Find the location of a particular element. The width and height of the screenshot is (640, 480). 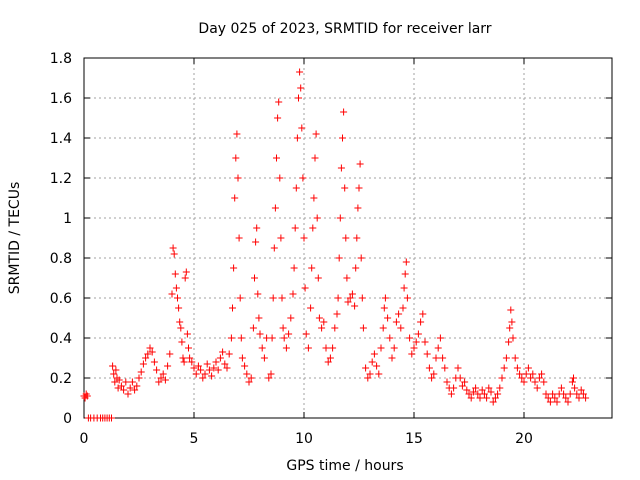

y-tick-label: 1.4 is located at coordinates (61, 139).